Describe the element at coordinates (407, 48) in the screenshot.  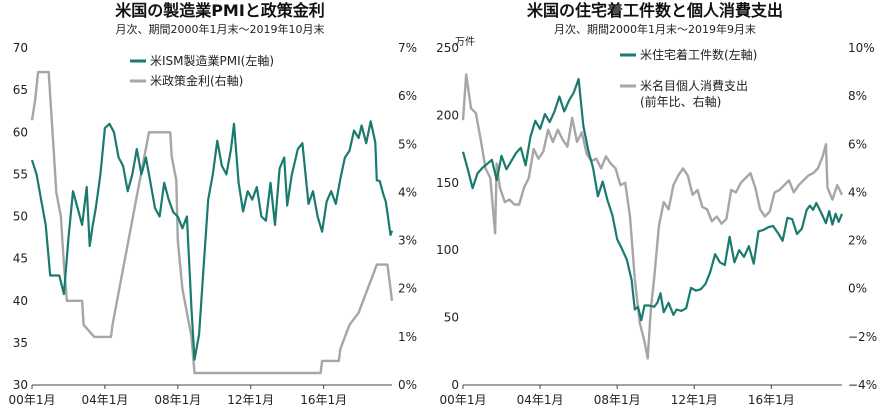
I see `y-right-tick-label: 7%` at that location.